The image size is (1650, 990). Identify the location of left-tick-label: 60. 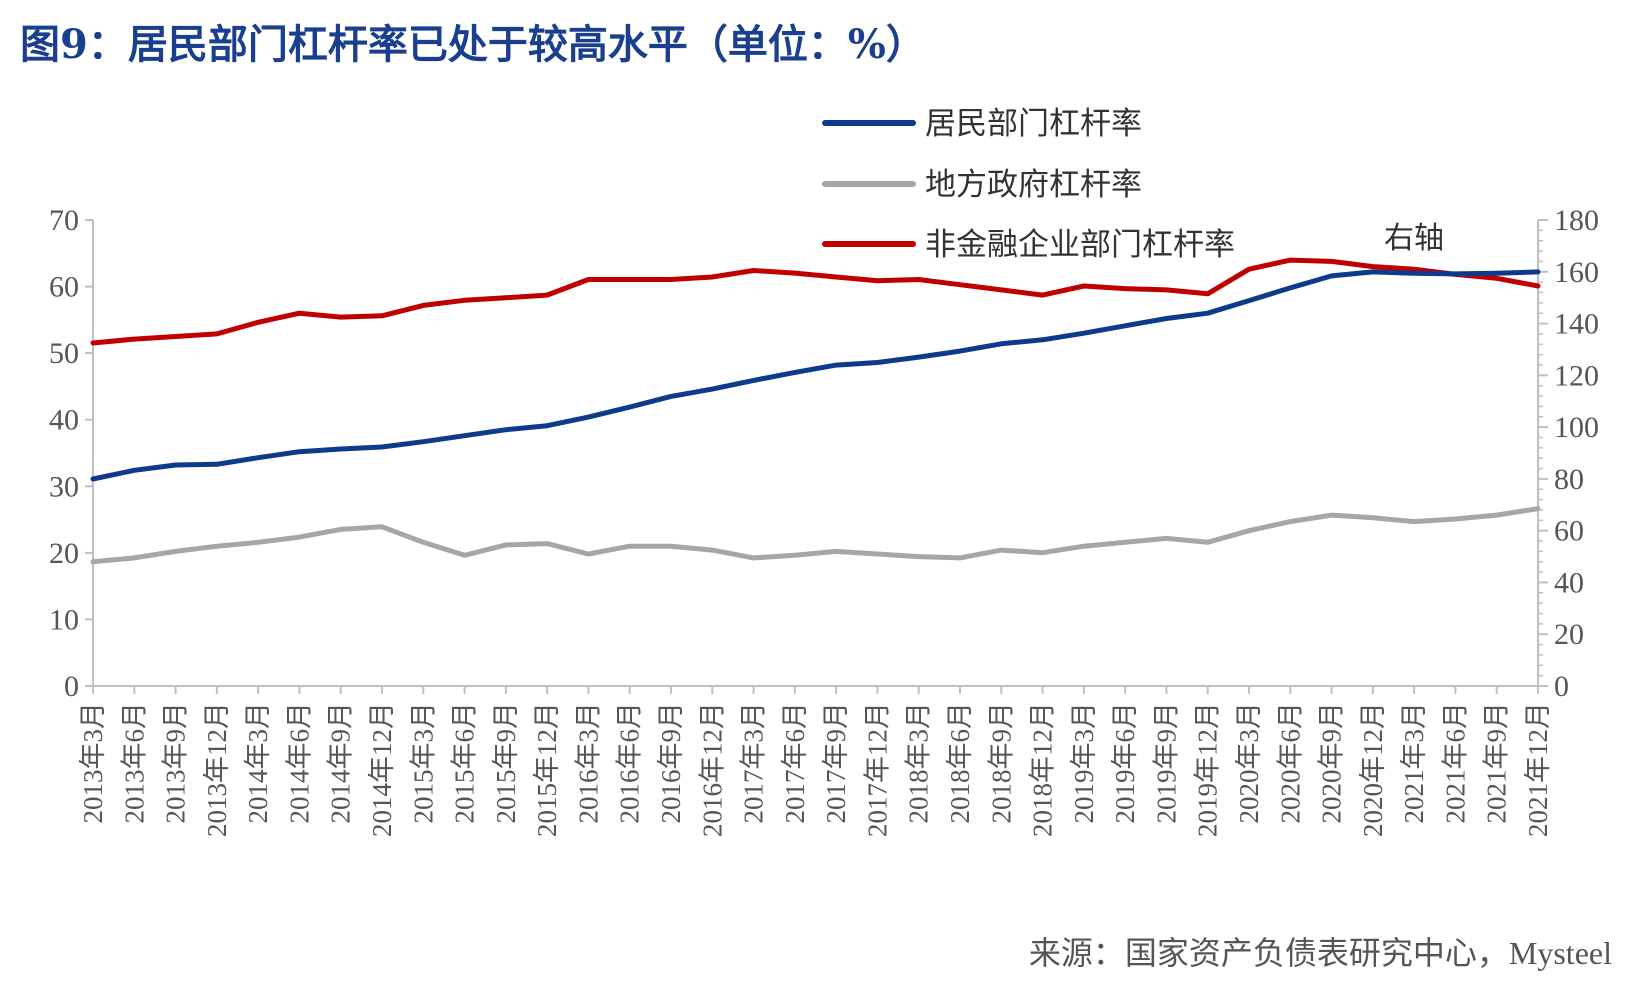
(64, 287).